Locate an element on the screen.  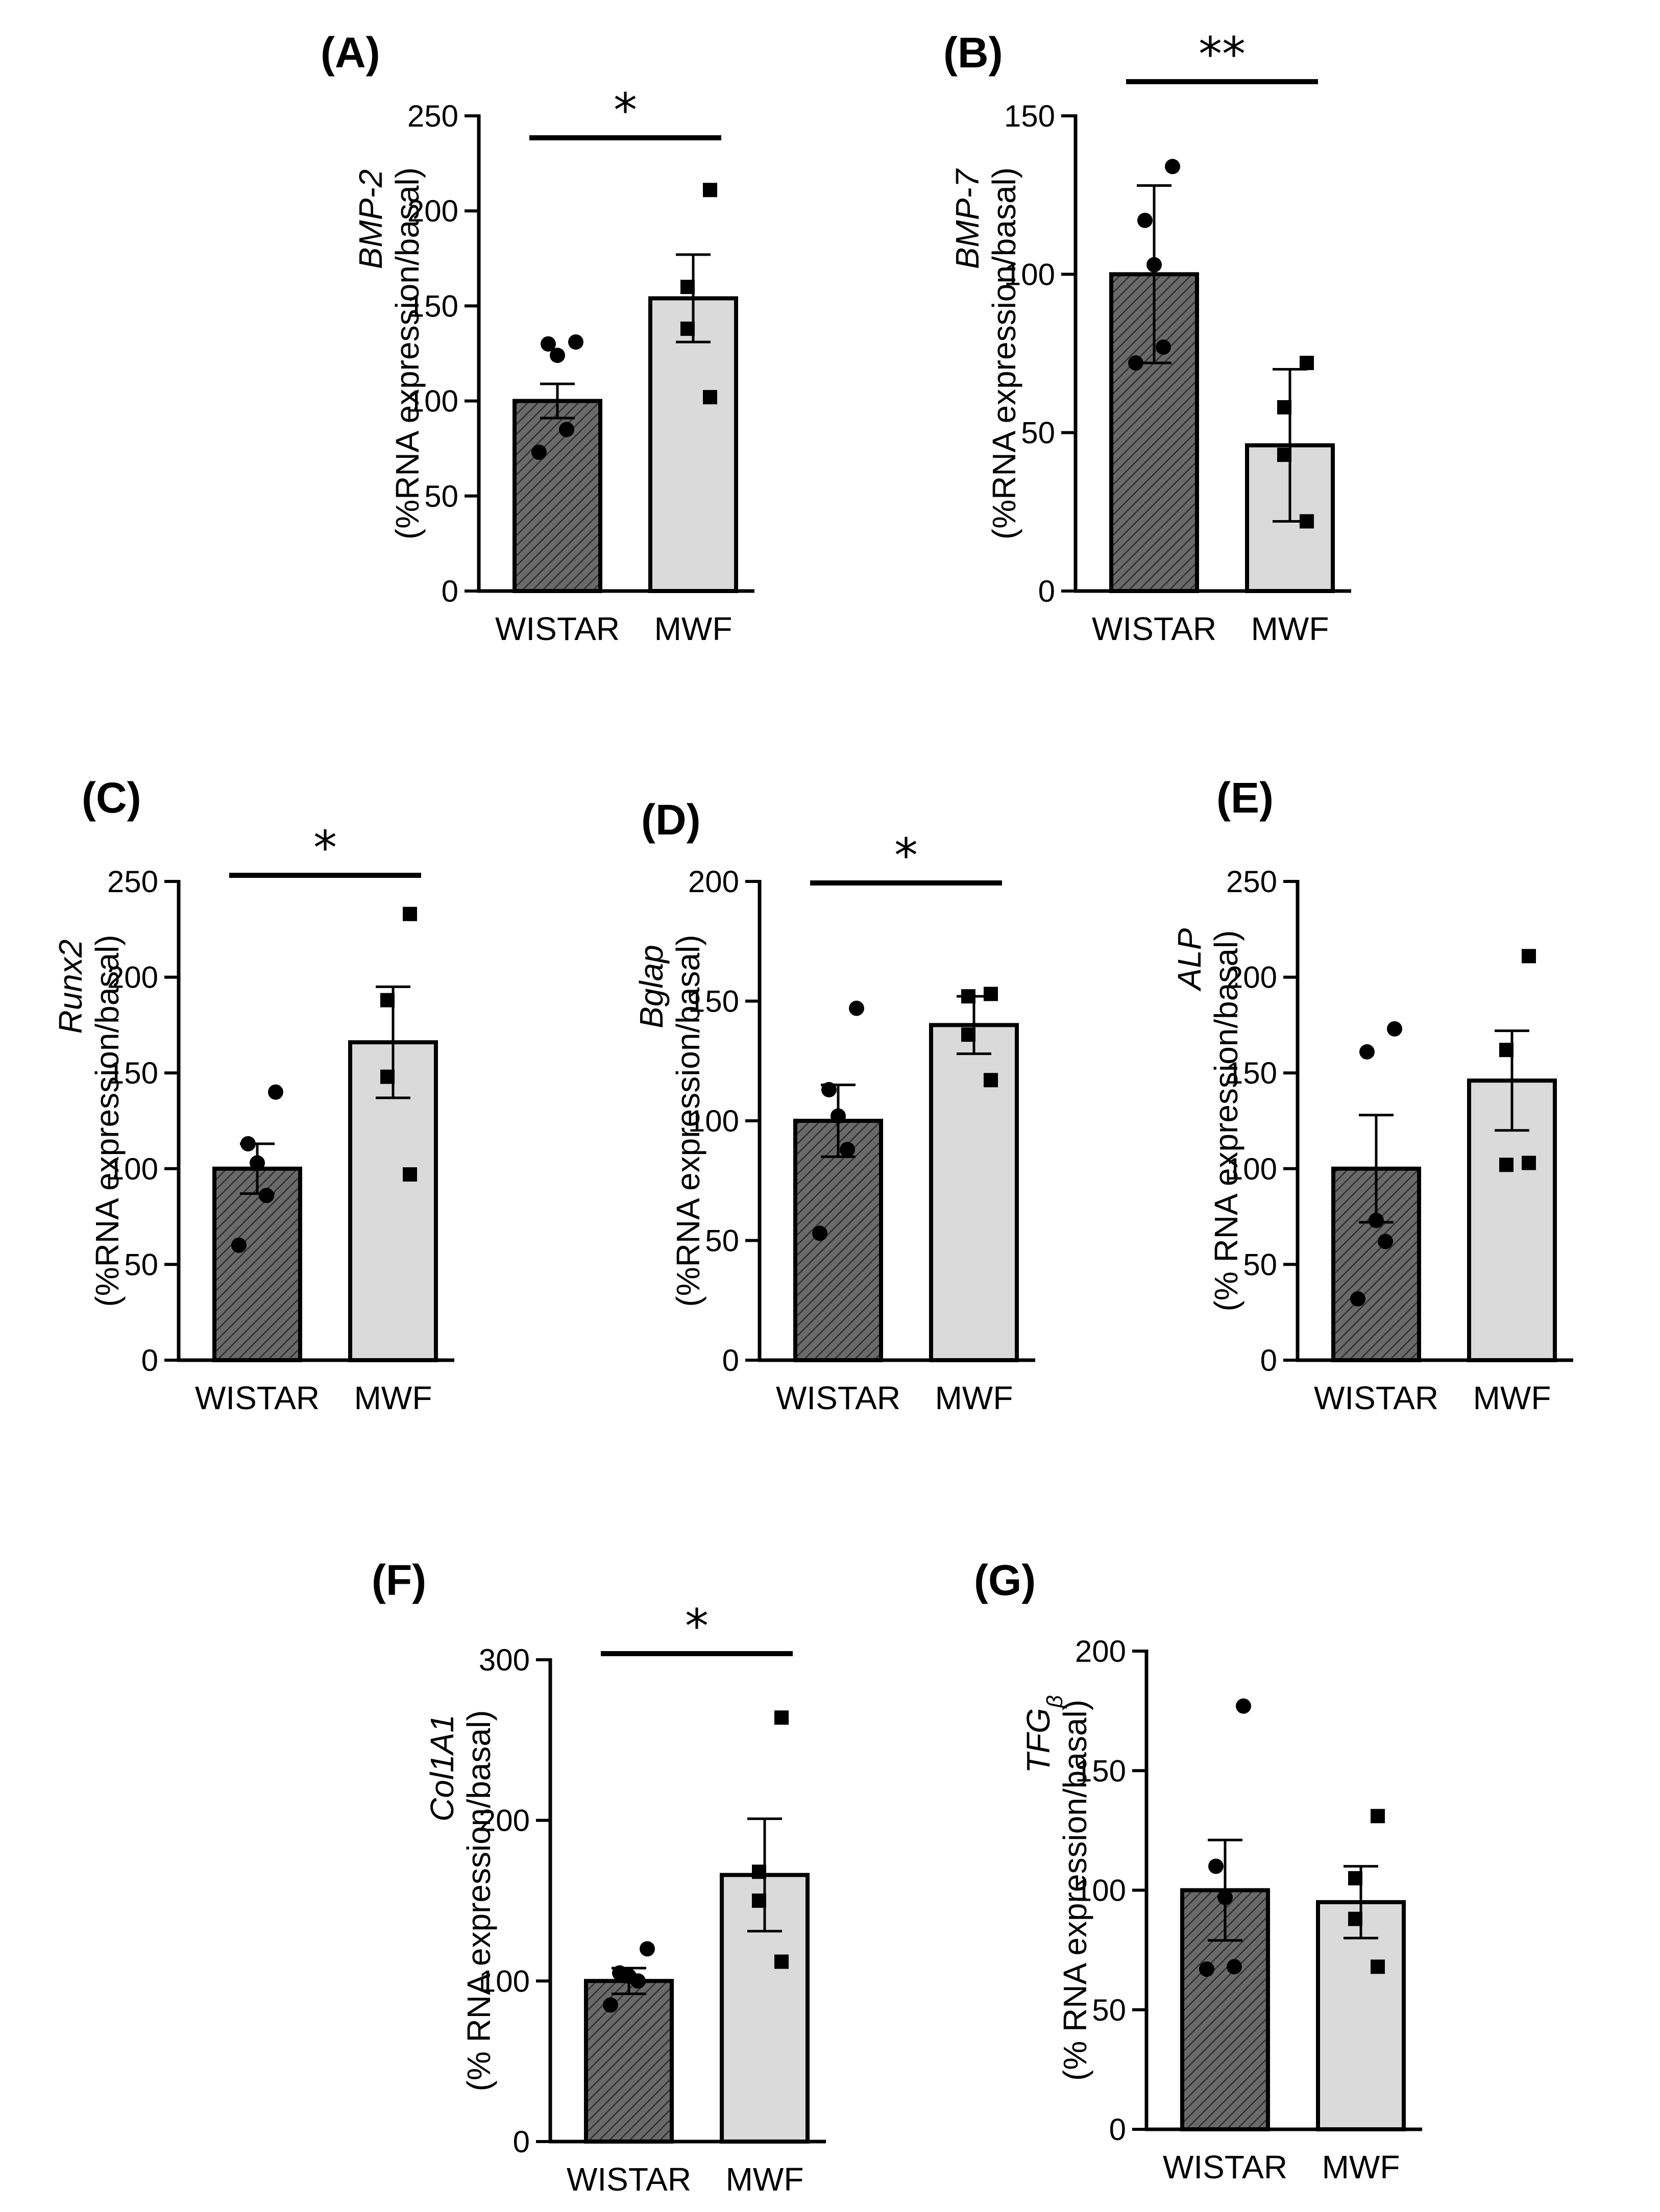
y-axis-gene-label: ALP is located at coordinates (1189, 960).